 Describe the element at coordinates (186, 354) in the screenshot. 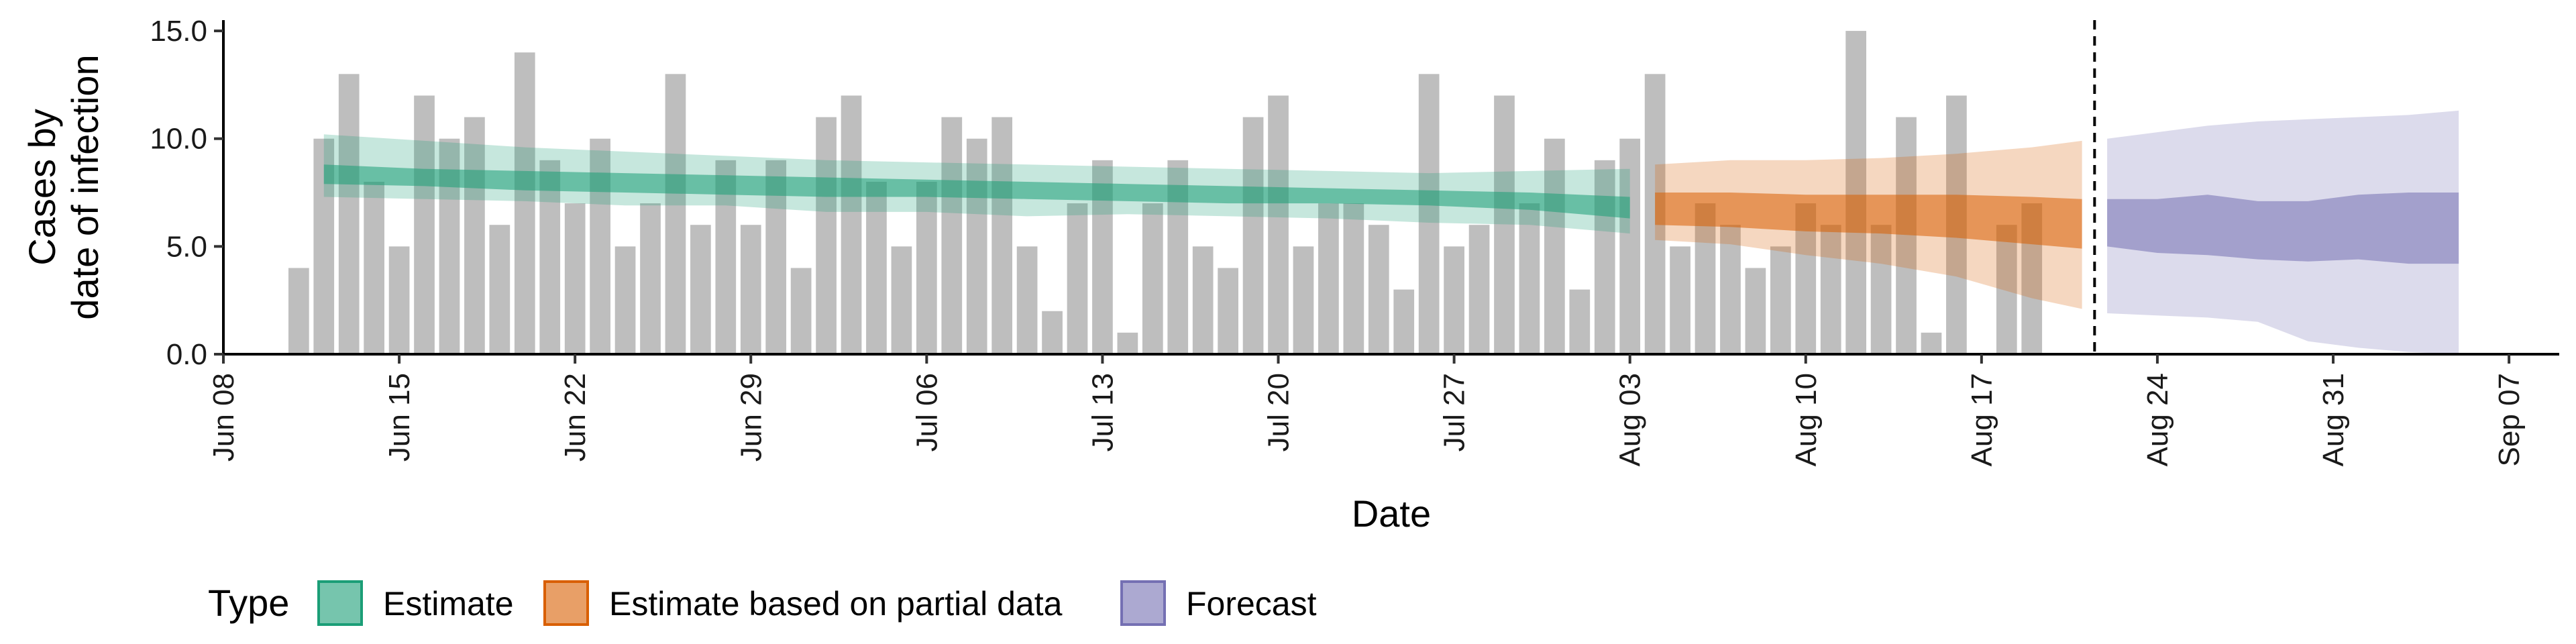

I see `y-tick-label: 0.0` at that location.